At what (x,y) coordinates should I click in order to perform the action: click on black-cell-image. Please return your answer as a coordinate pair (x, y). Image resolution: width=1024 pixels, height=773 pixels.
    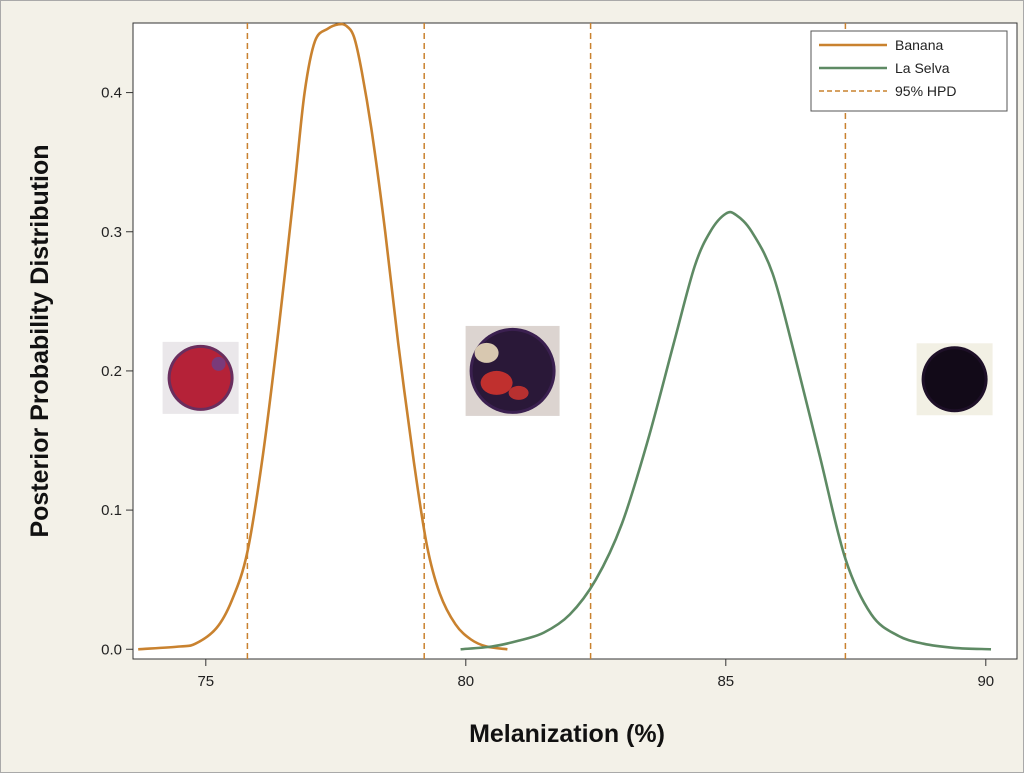
    Looking at the image, I should click on (954, 379).